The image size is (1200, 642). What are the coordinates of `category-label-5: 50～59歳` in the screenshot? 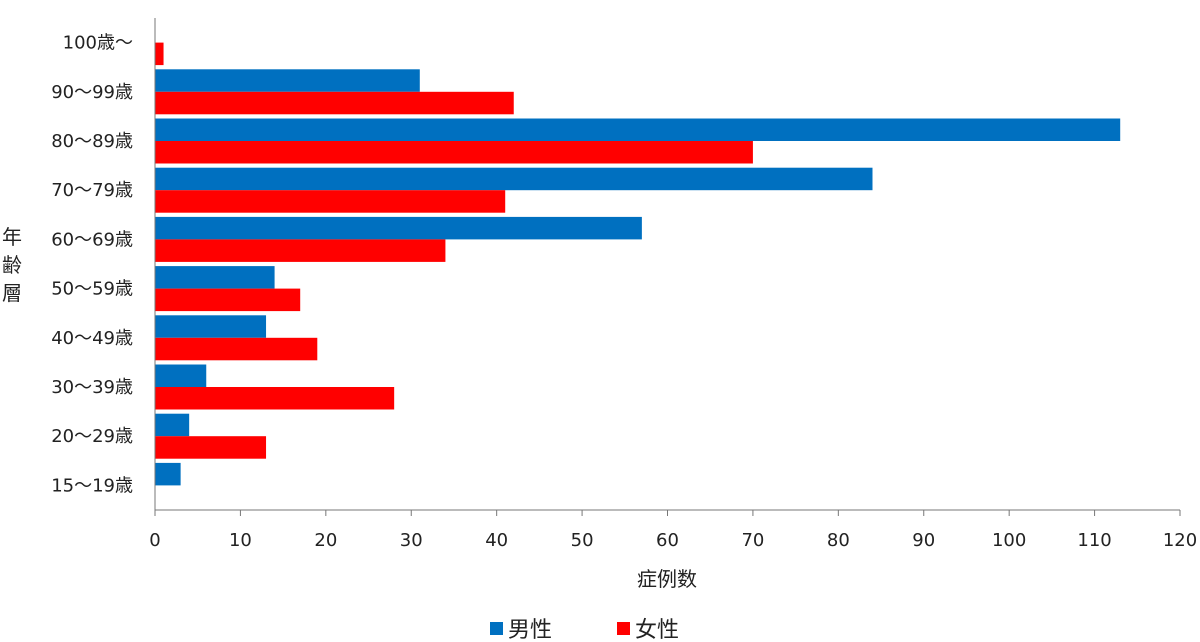 It's located at (92, 289).